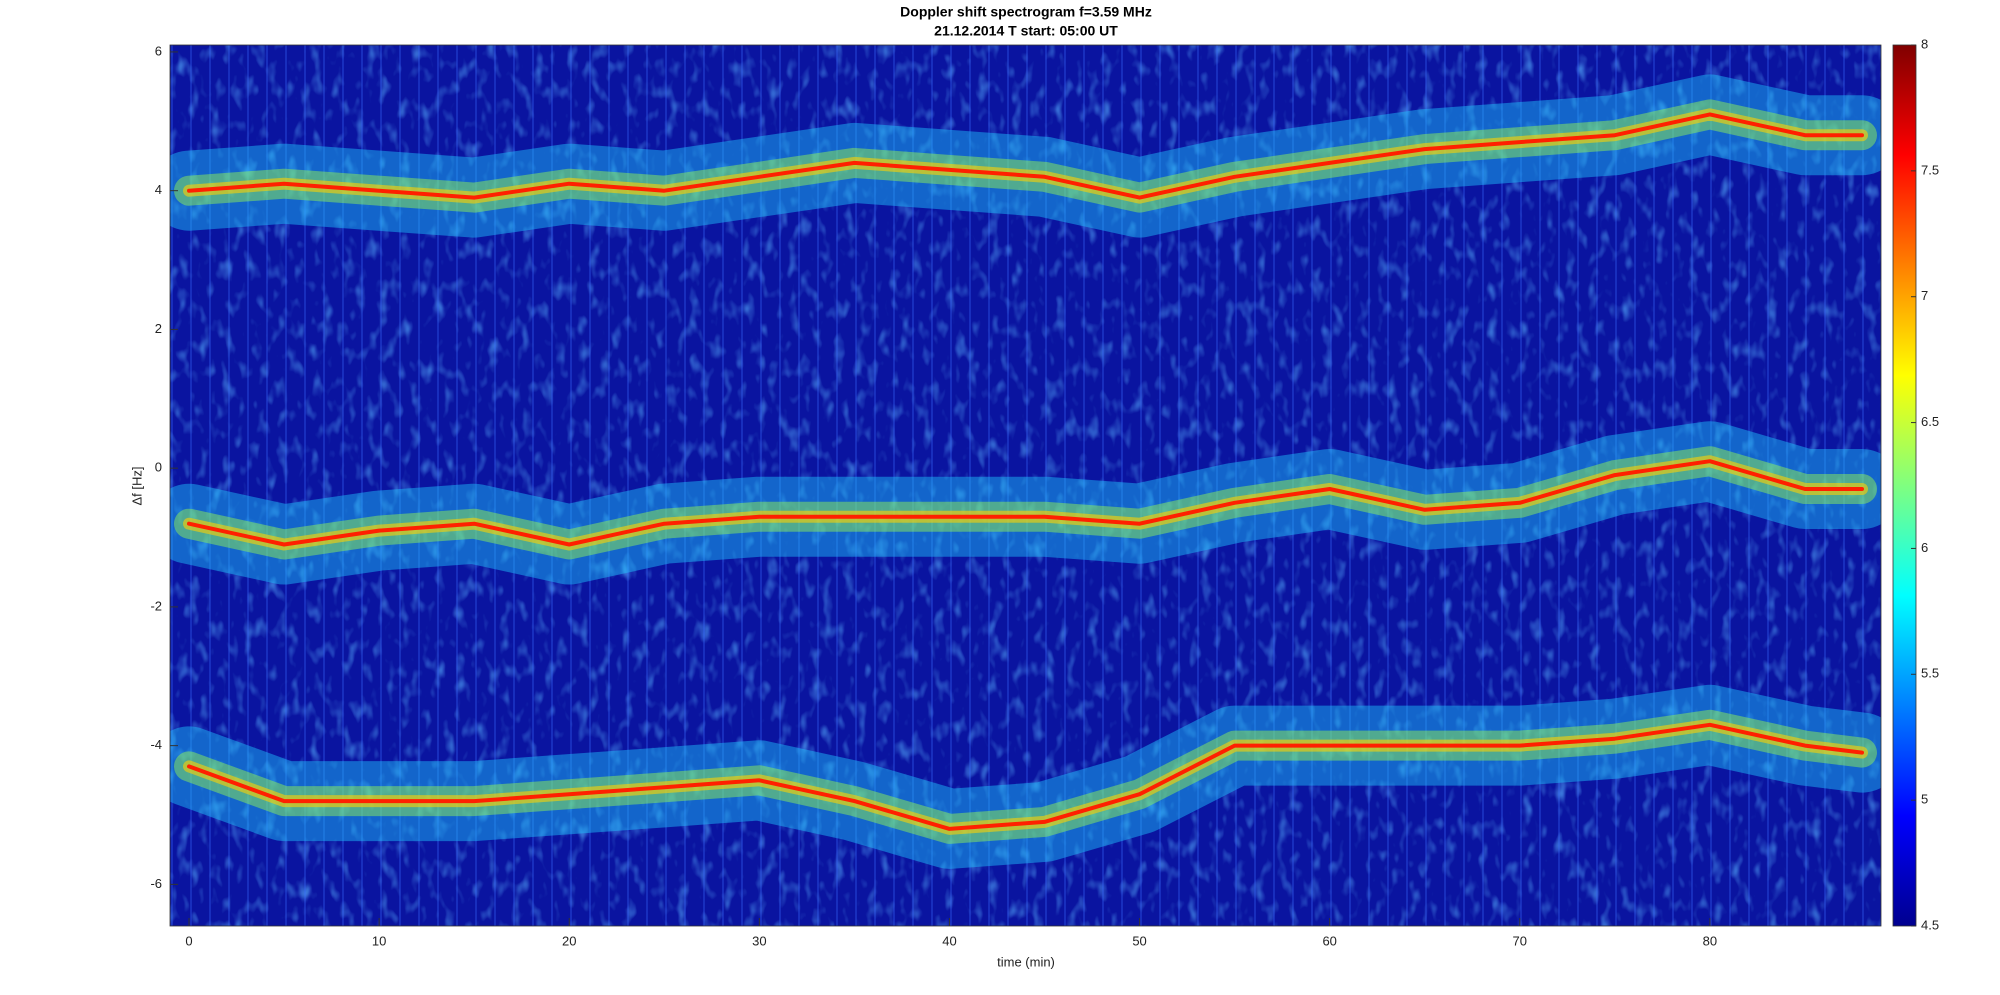 This screenshot has height=995, width=2000. I want to click on x-tick-label: 70, so click(1520, 940).